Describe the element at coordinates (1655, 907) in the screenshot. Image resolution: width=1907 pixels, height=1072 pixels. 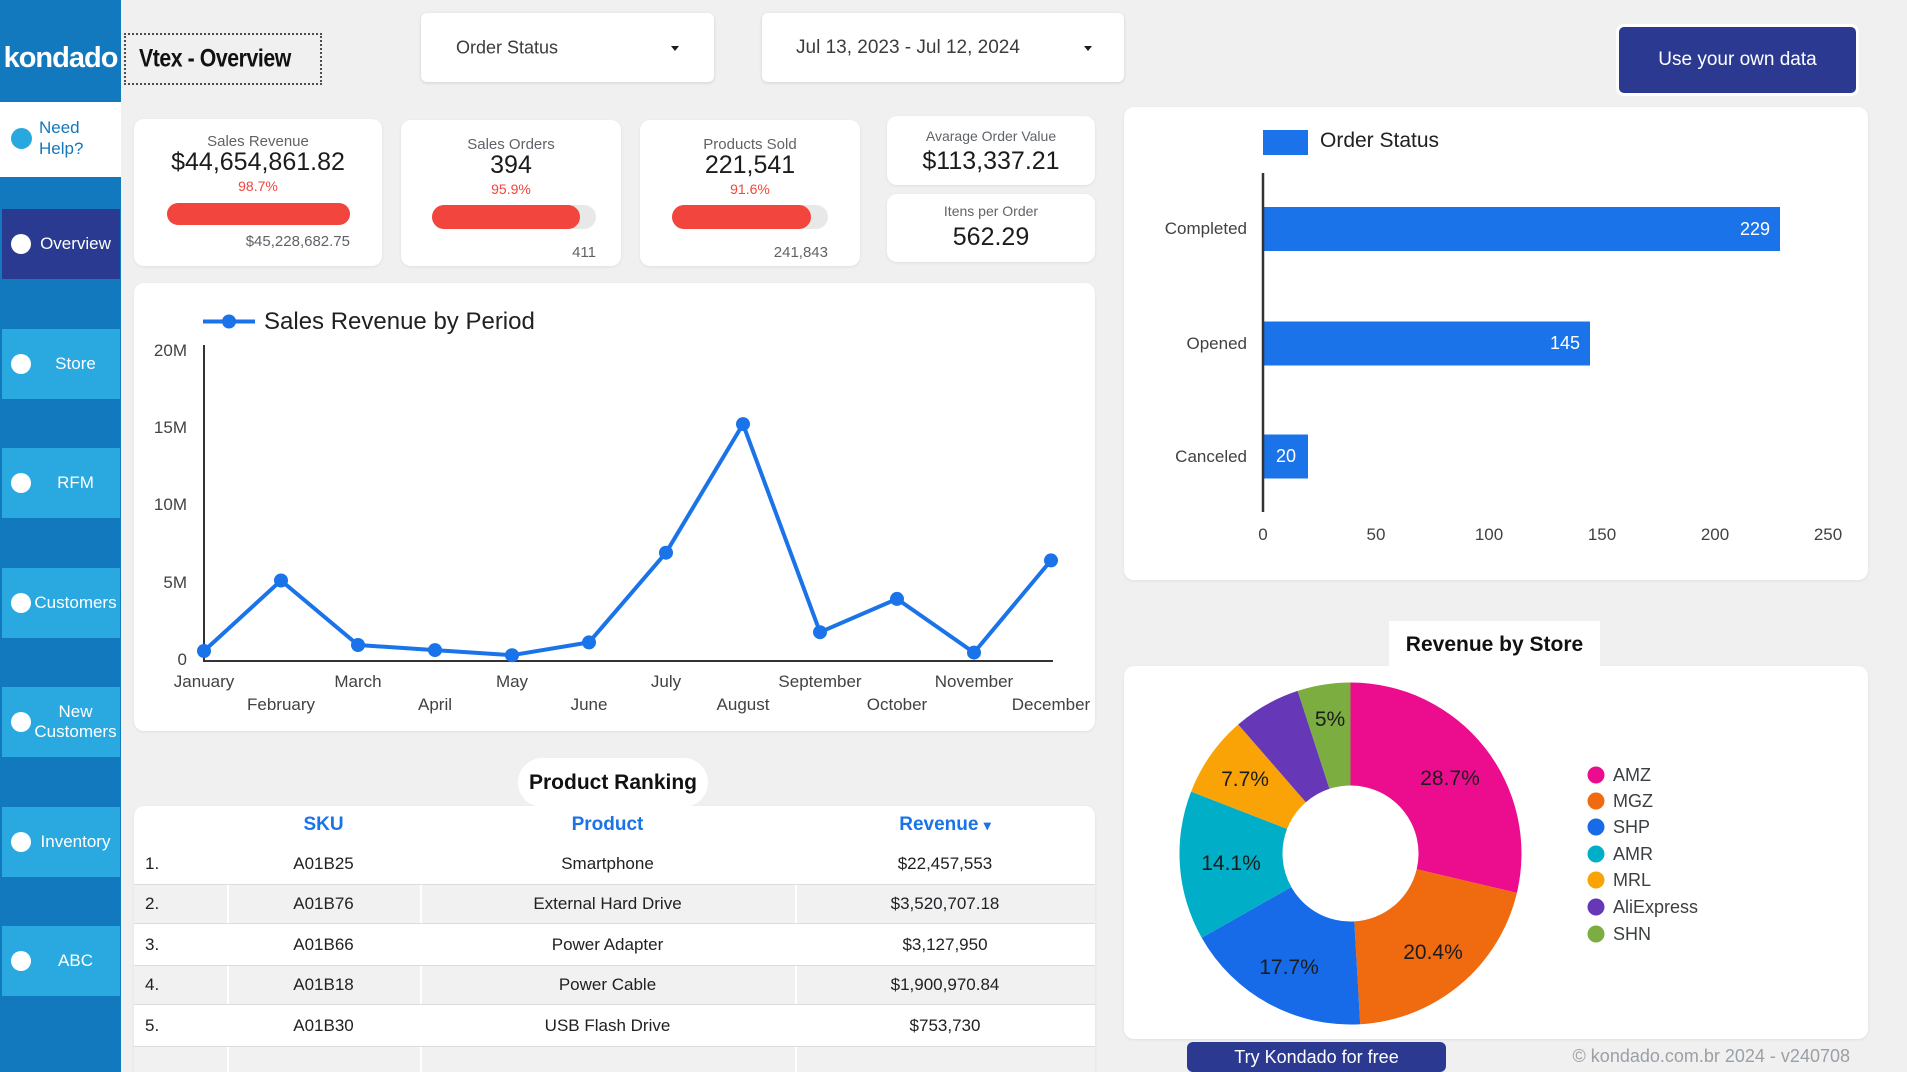
I see `svg-text: AliExpress` at that location.